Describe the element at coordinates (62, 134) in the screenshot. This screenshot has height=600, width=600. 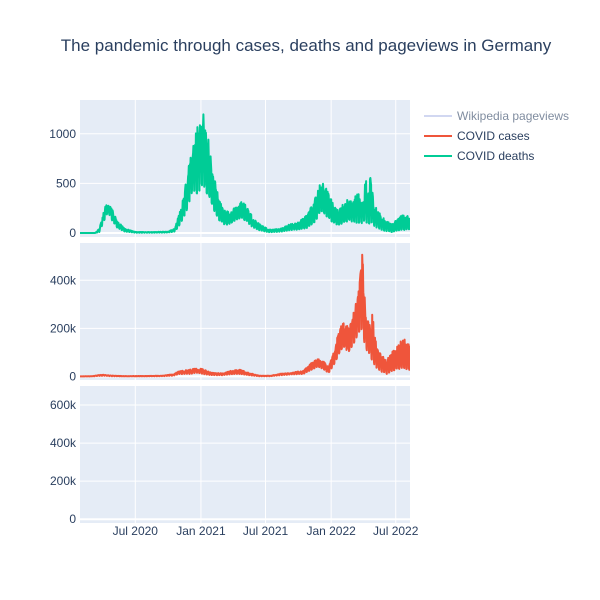
I see `y-tick-label: 1000` at that location.